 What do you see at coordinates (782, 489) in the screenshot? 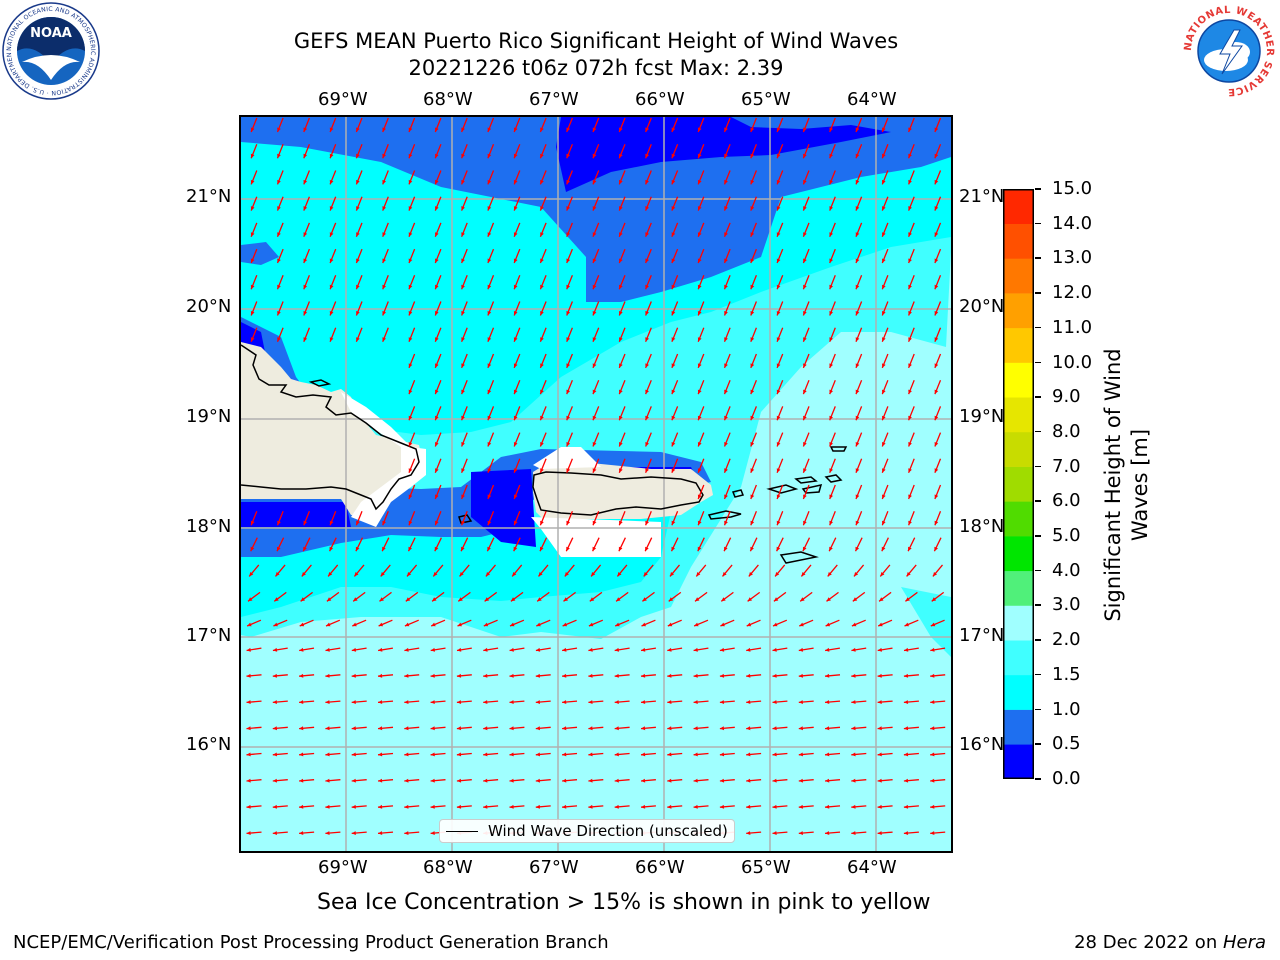
I see `st-thomas-coastline` at bounding box center [782, 489].